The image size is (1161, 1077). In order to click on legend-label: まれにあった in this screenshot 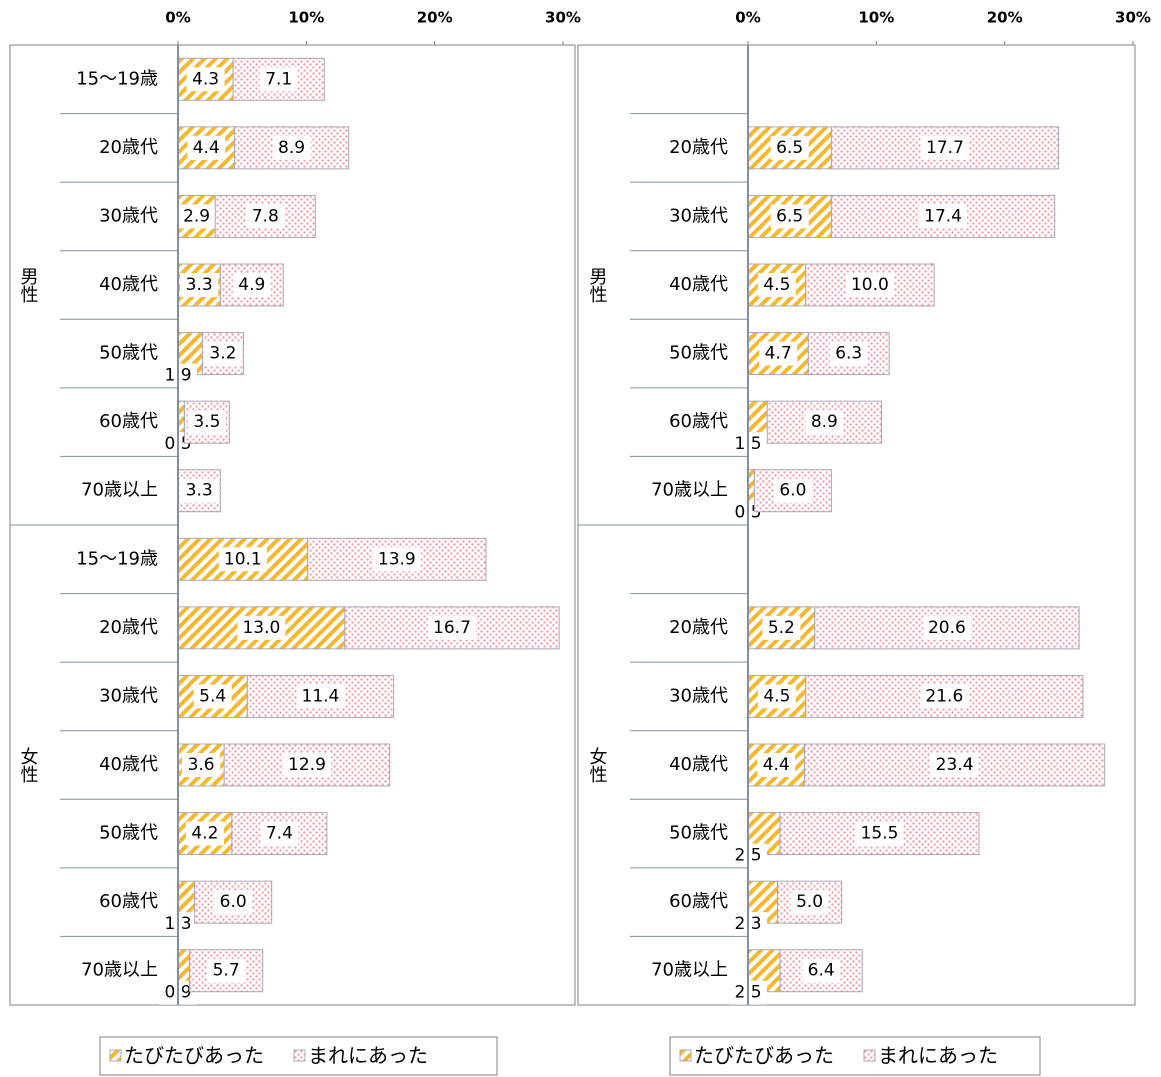, I will do `click(938, 1056)`.